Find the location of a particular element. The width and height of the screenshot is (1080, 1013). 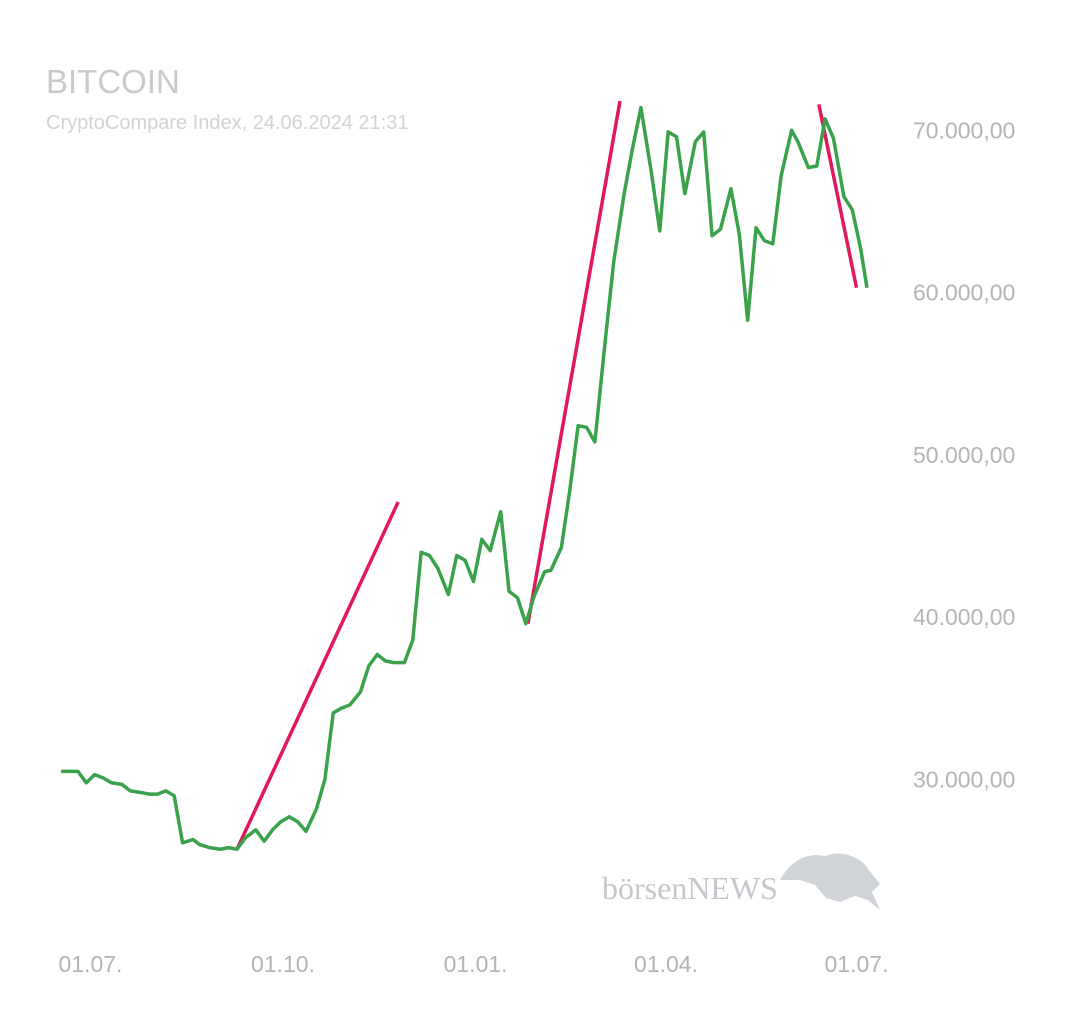

y-tick-label: 40.000,00 is located at coordinates (964, 617).